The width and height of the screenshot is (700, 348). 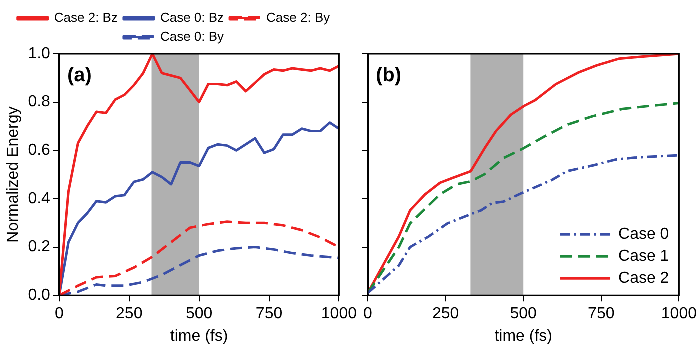 What do you see at coordinates (192, 36) in the screenshot?
I see `legend-label: Case 0: By` at bounding box center [192, 36].